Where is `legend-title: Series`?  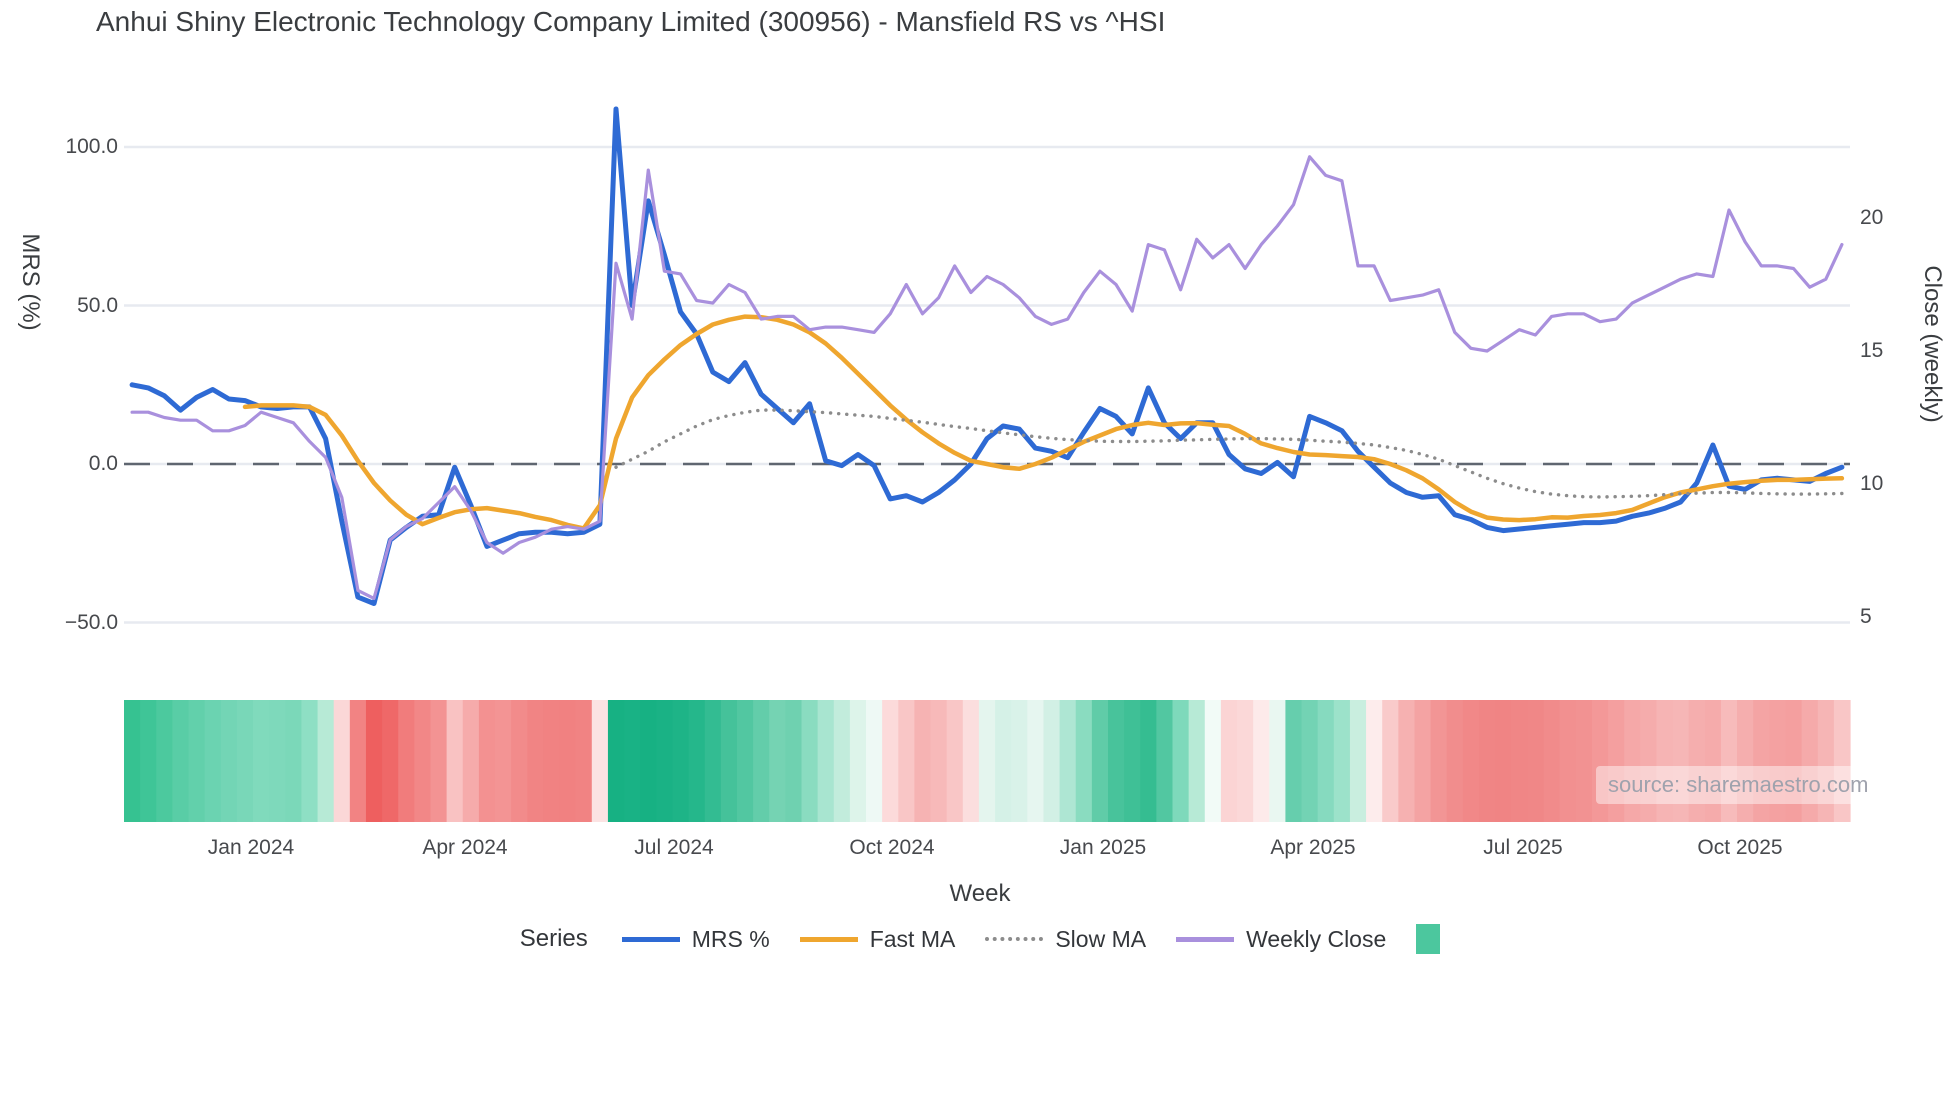 legend-title: Series is located at coordinates (553, 938).